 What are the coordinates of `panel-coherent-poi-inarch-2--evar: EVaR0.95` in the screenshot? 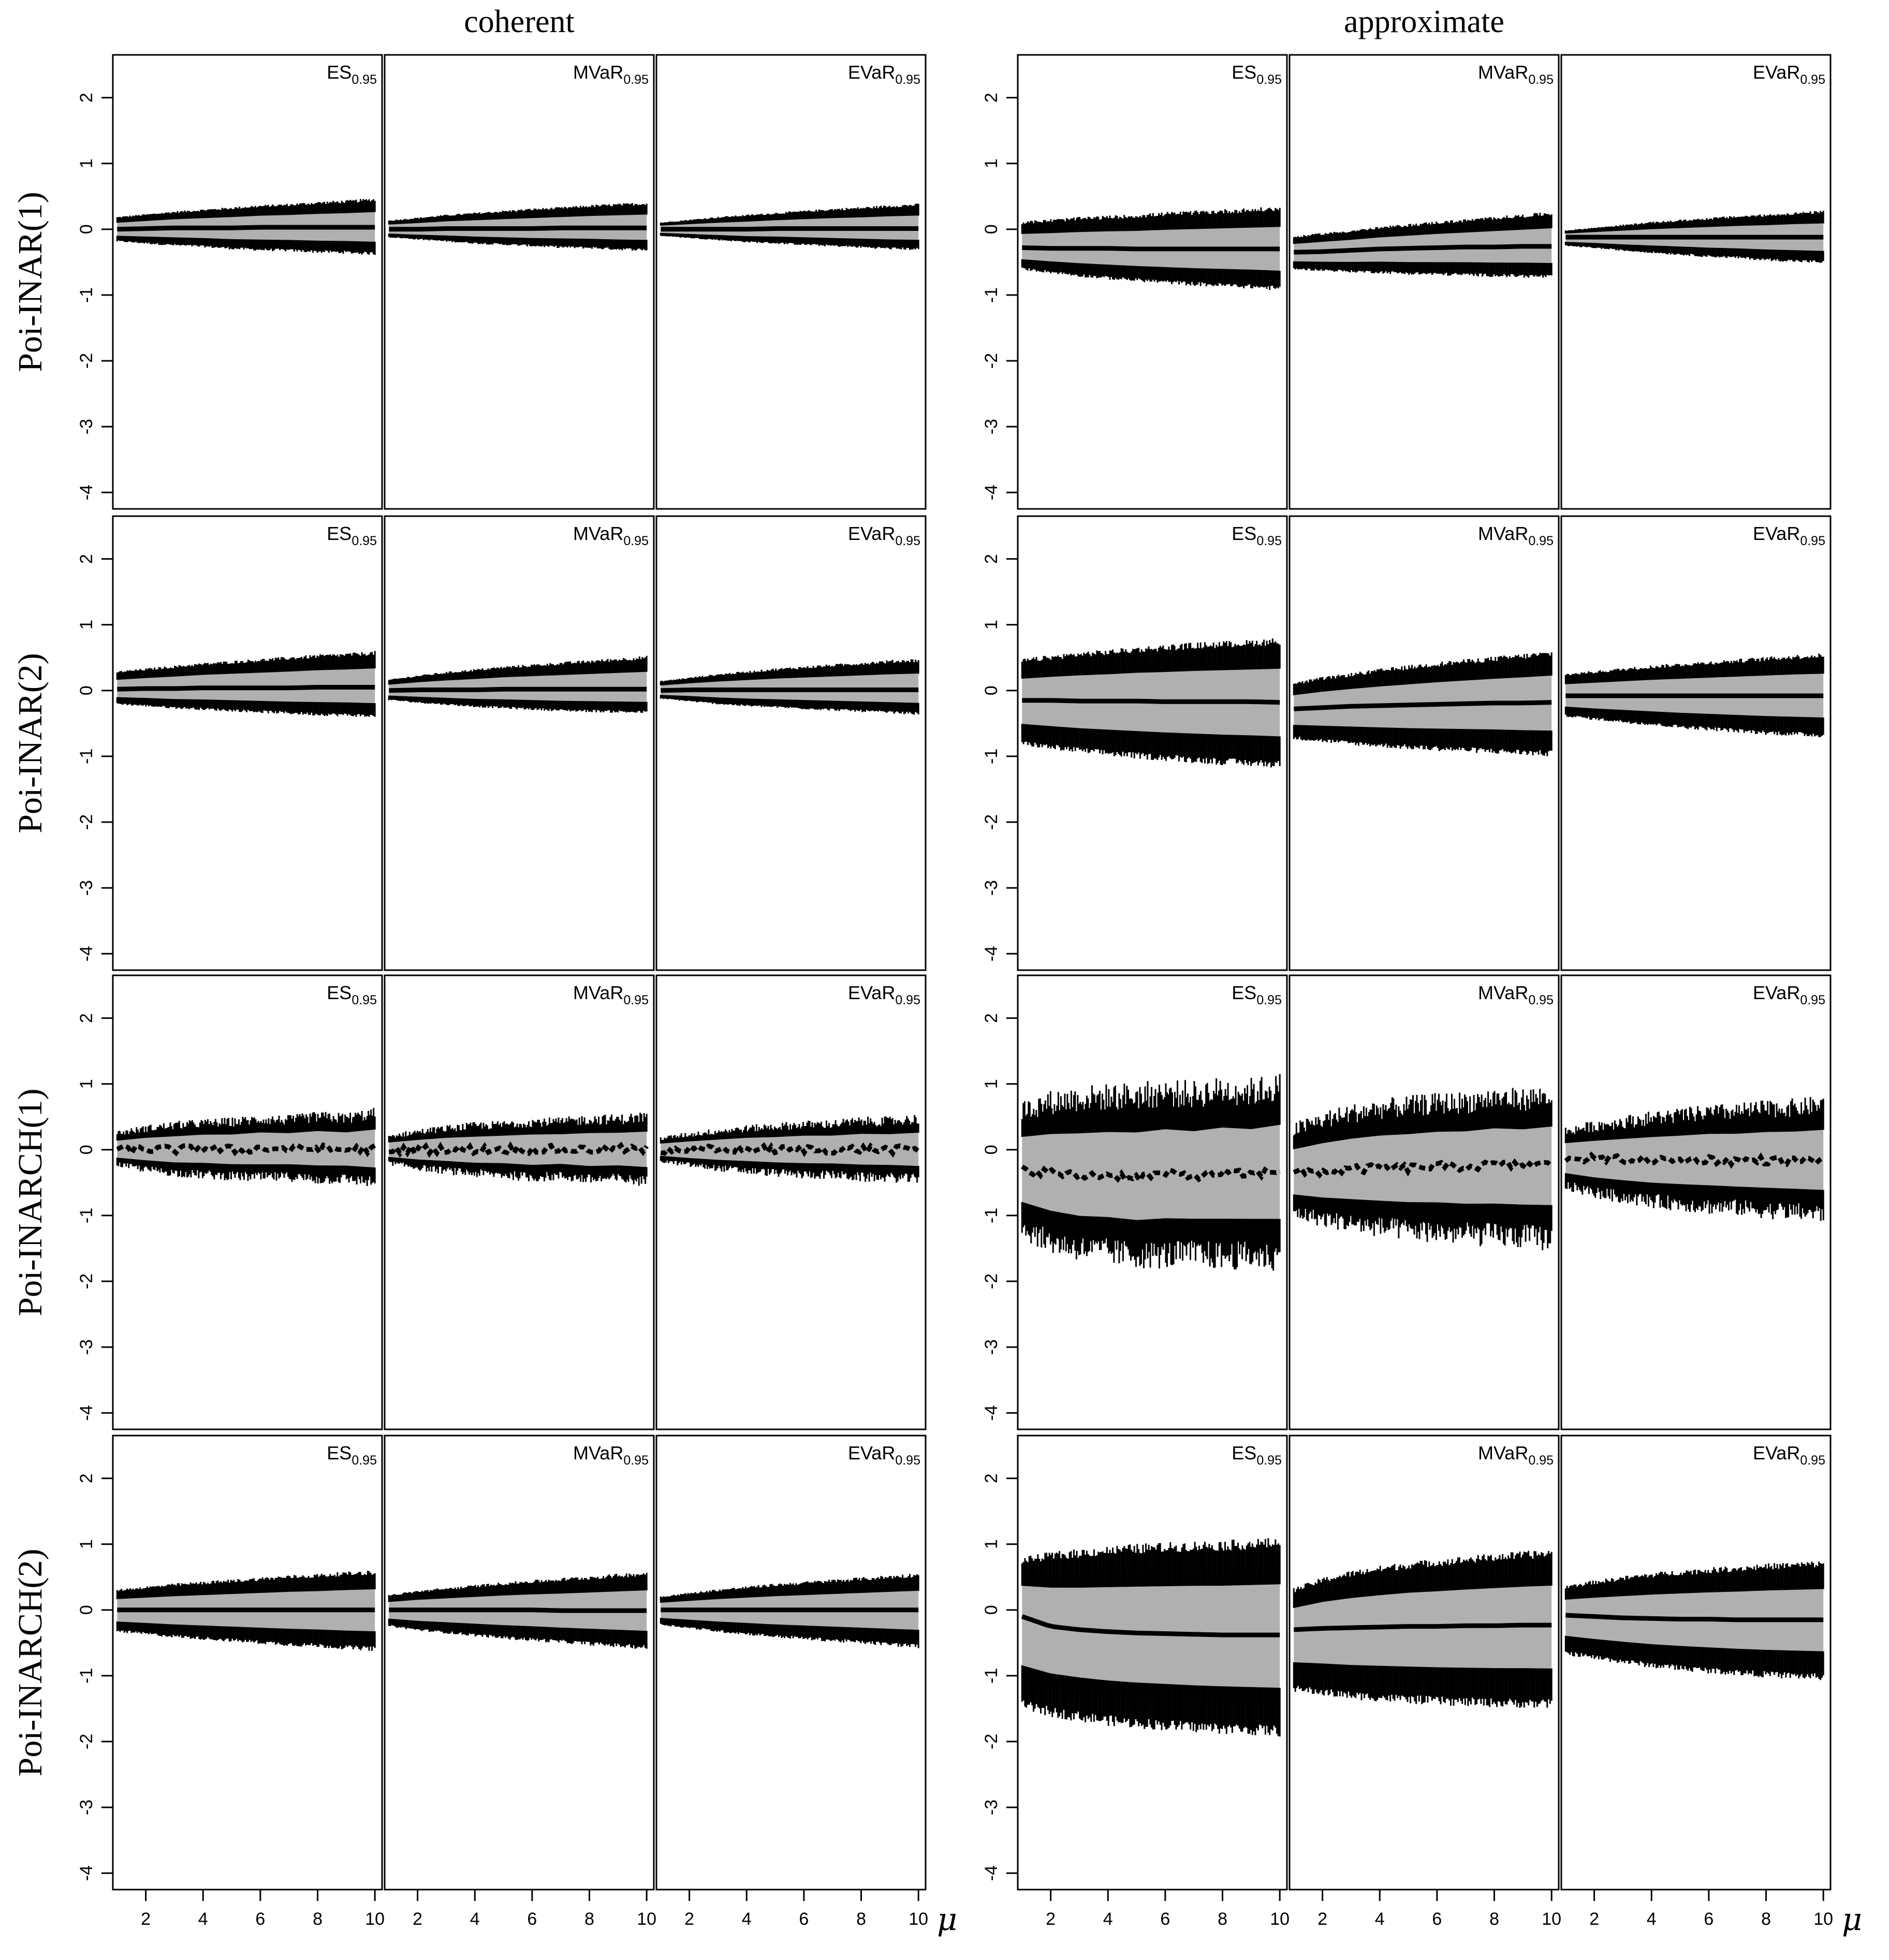 It's located at (791, 1663).